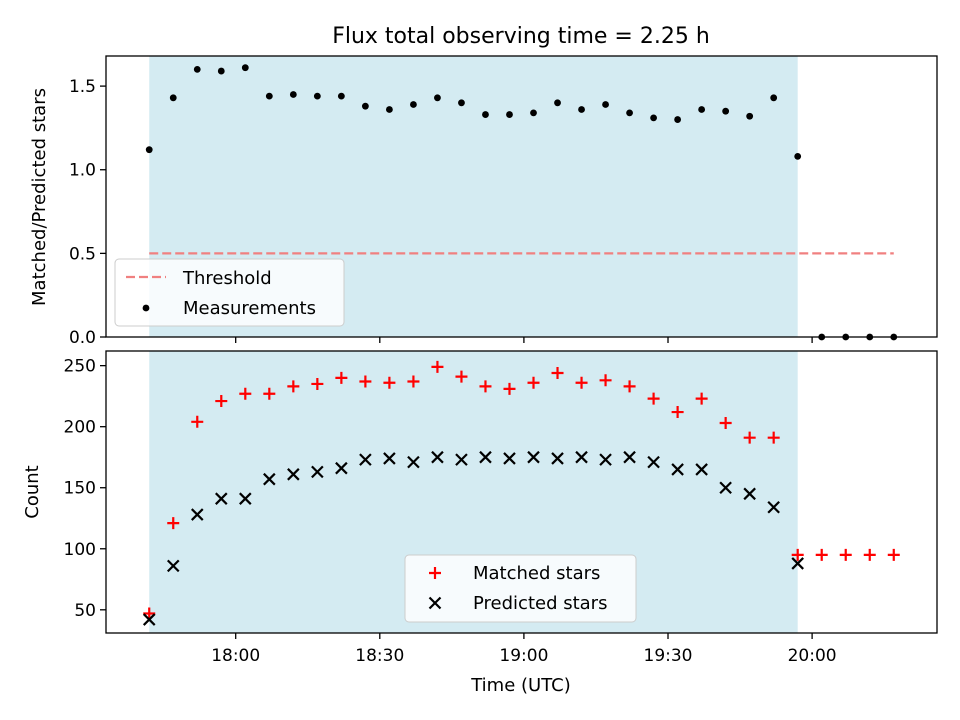  I want to click on chart-title: Flux total observing time = 2.25 h, so click(521, 36).